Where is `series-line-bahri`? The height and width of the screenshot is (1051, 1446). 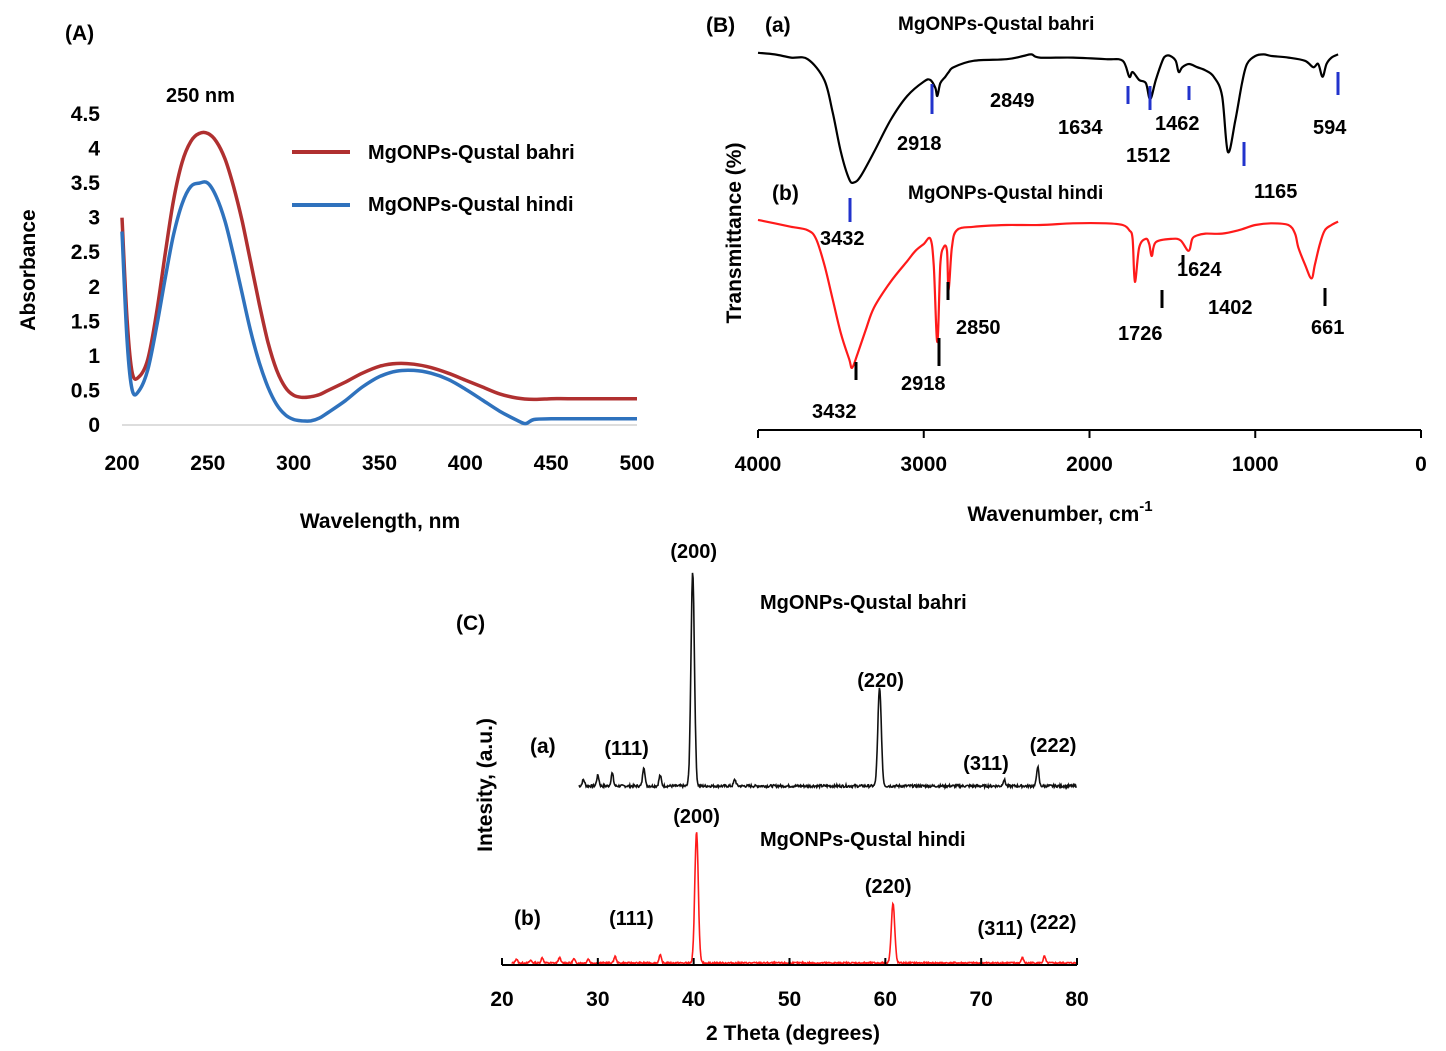
series-line-bahri is located at coordinates (378, 266).